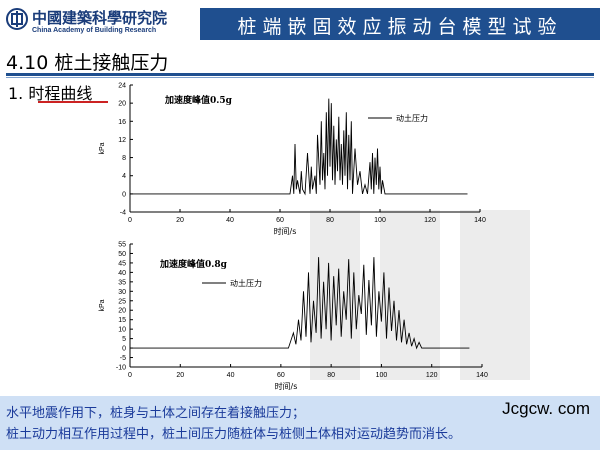 This screenshot has height=450, width=600. I want to click on header-band: 桩端嵌固效应振动台模型试验, so click(400, 24).